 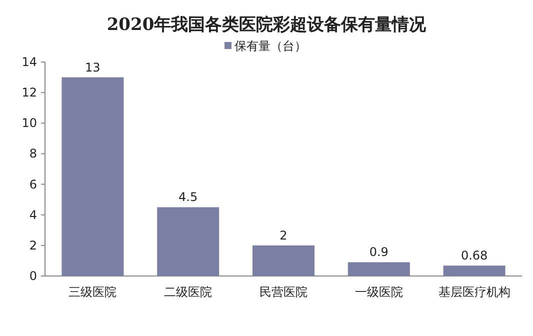 I want to click on x-tick-label: 一级医院, so click(x=378, y=292).